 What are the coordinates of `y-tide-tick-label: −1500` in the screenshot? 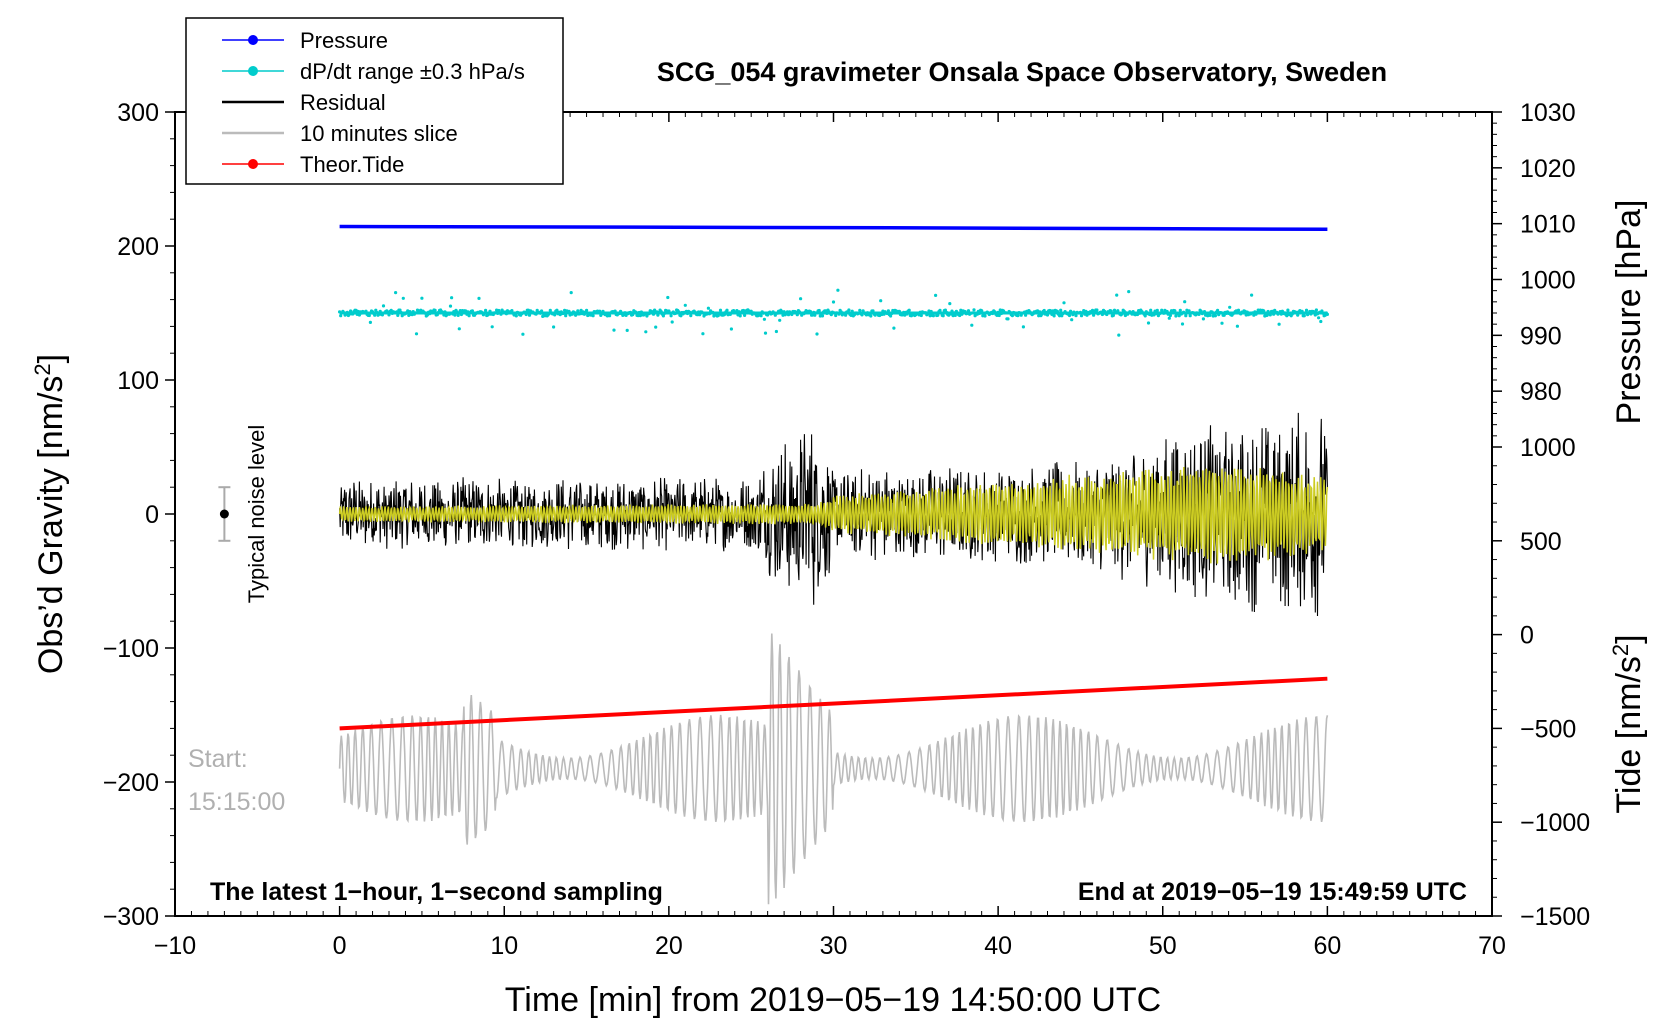 It's located at (1555, 917).